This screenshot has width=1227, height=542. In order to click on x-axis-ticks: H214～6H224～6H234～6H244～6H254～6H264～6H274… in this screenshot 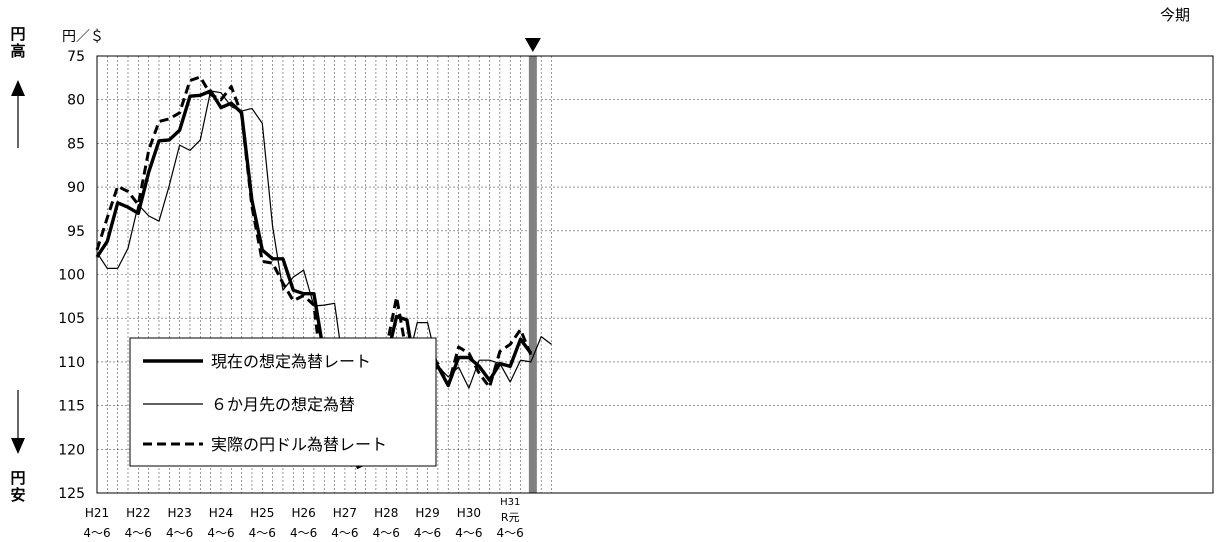, I will do `click(303, 518)`.